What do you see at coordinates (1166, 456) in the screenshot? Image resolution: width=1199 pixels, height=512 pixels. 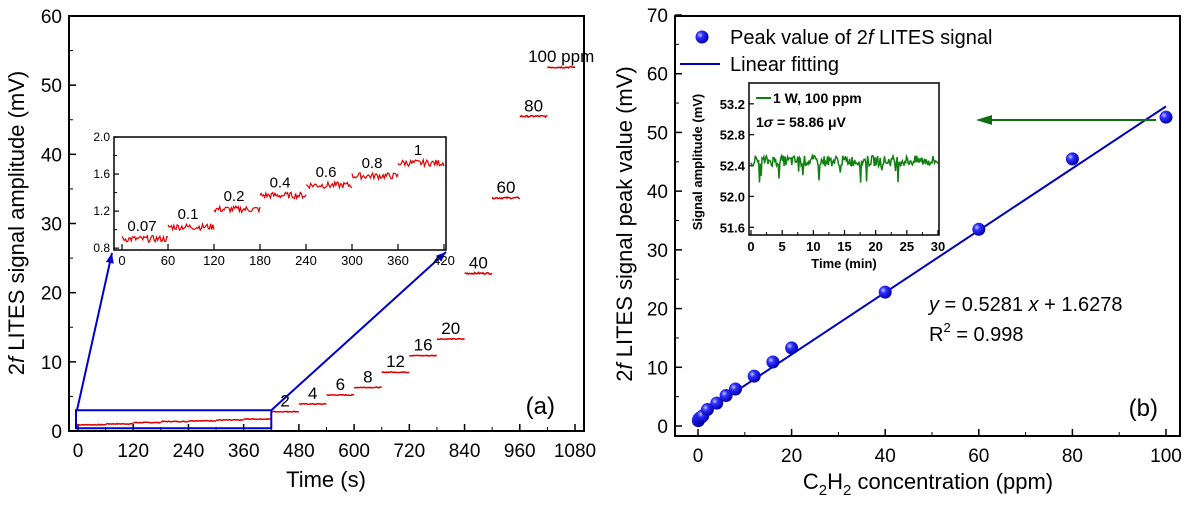 I see `x-tick-label: 100` at bounding box center [1166, 456].